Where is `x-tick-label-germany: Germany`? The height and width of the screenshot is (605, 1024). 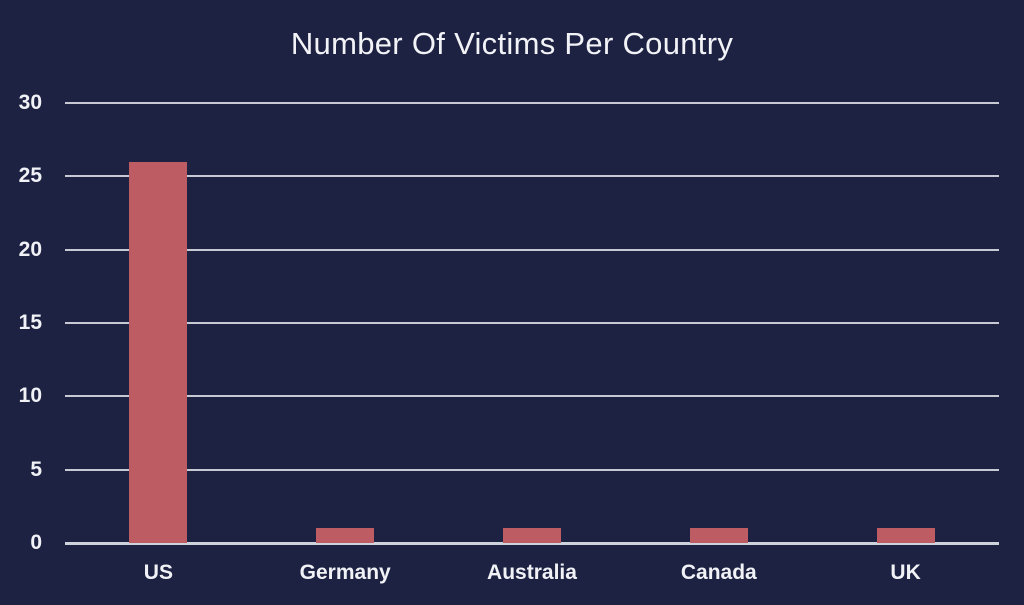 x-tick-label-germany: Germany is located at coordinates (345, 572).